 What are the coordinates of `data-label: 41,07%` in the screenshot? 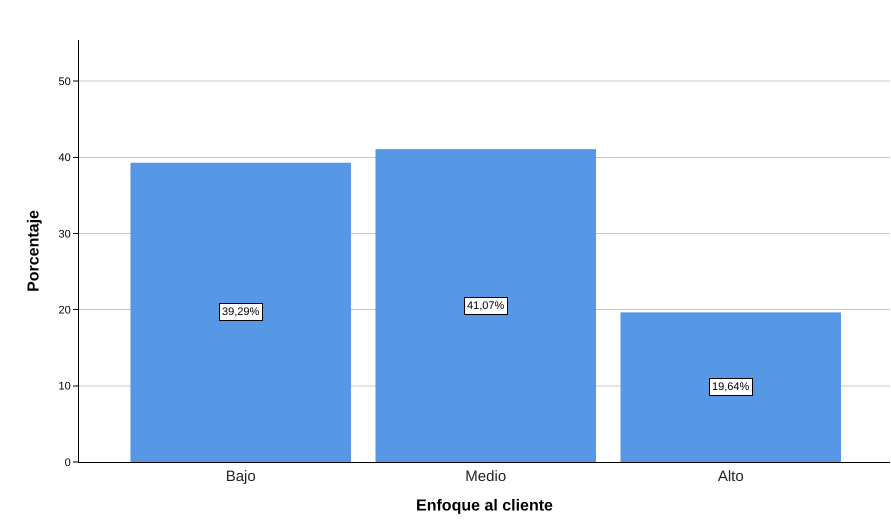 It's located at (486, 306).